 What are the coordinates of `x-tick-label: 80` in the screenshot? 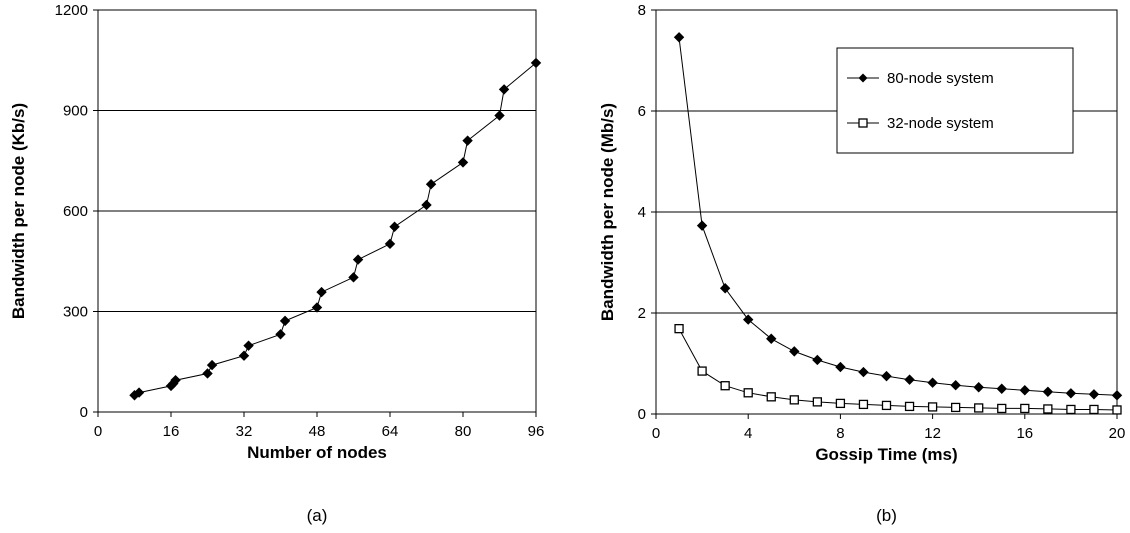 It's located at (463, 431).